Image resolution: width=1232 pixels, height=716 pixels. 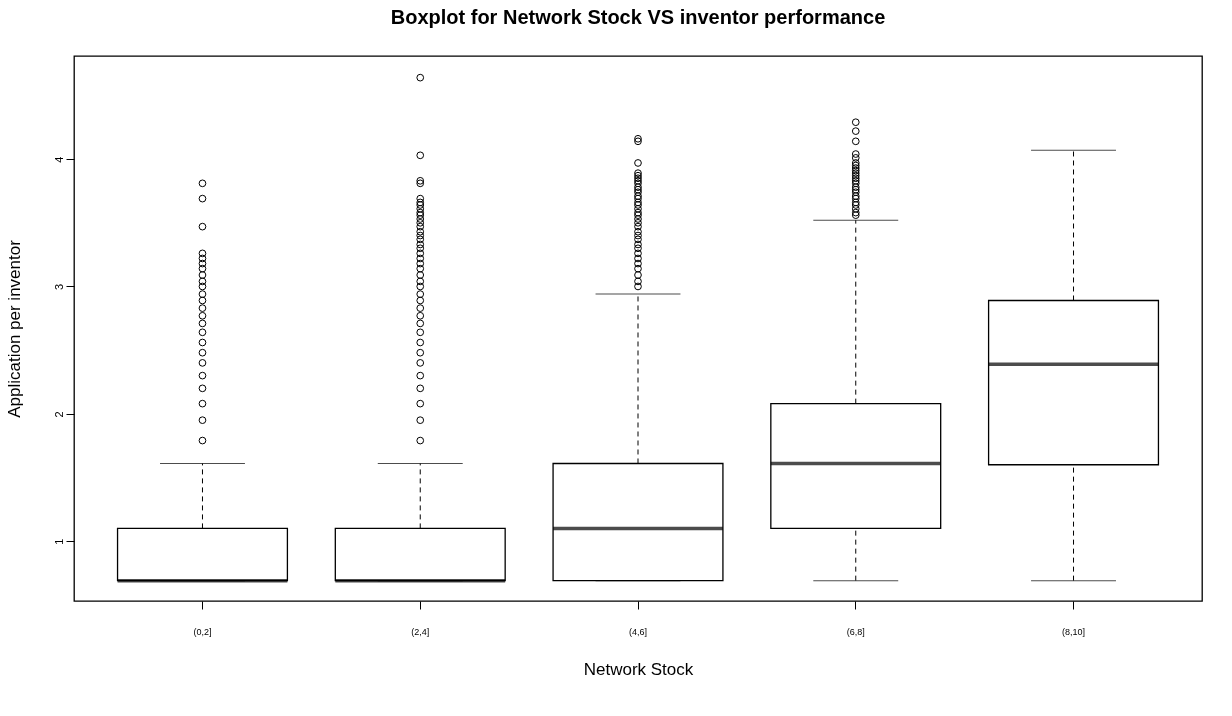 I want to click on y-tick-label: 3, so click(x=58, y=287).